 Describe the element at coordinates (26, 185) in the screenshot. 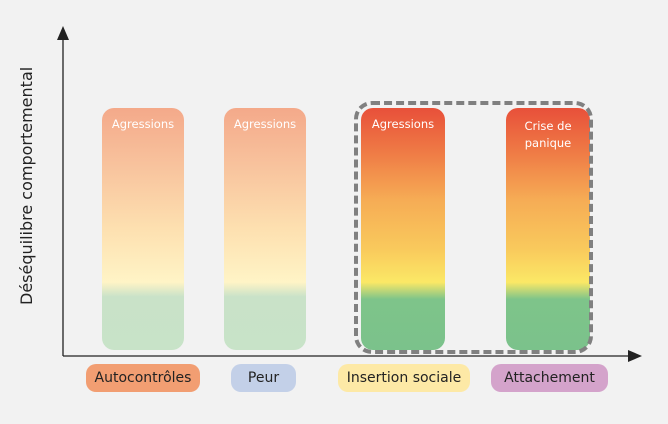

I see `y-axis-label: Déséquilibre comportemental` at that location.